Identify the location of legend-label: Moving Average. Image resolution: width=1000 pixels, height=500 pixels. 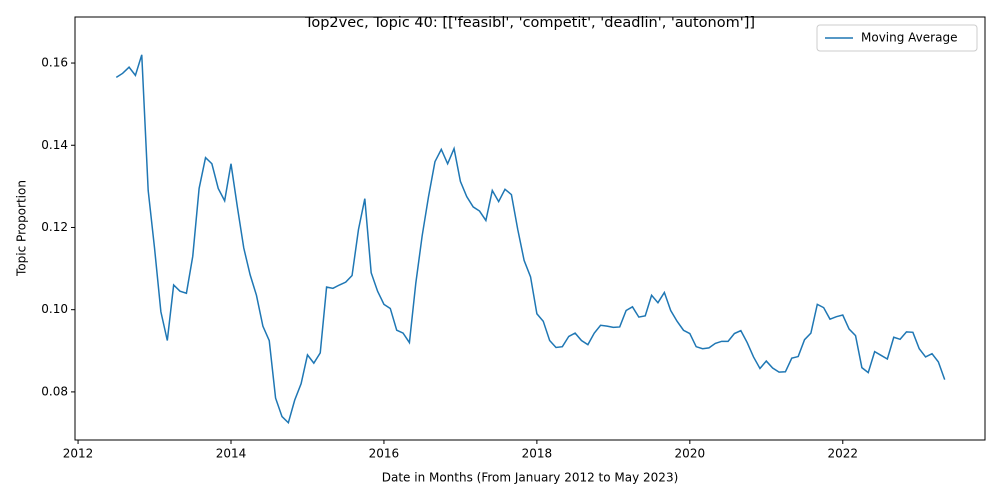
(909, 38).